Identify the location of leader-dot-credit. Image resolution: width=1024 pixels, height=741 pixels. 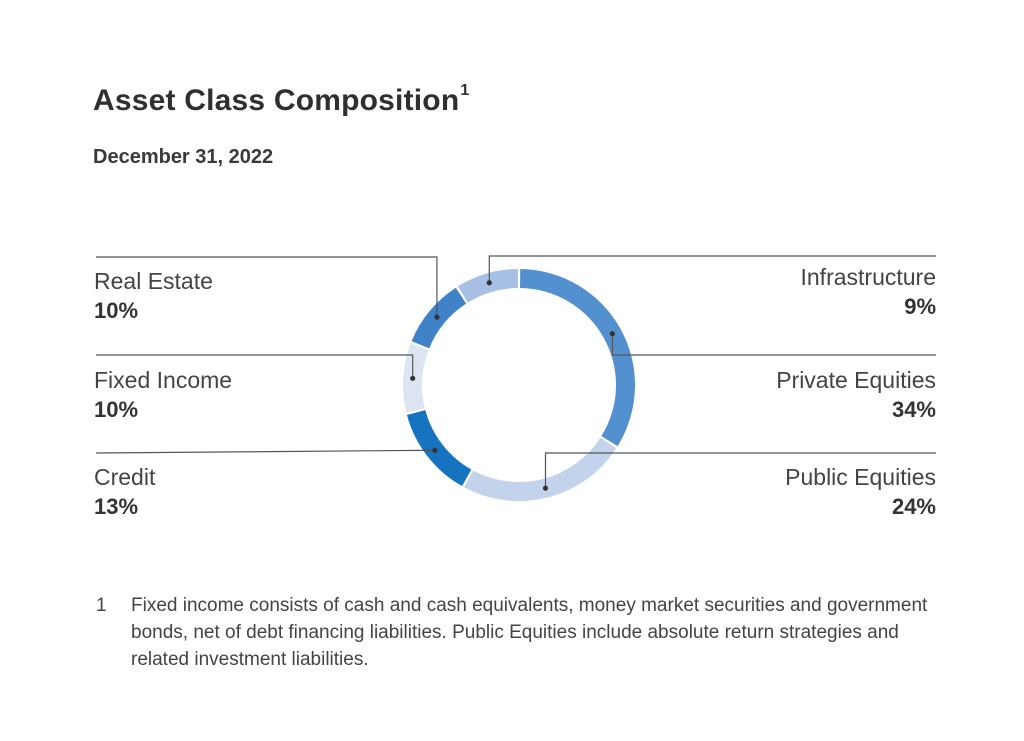
(435, 450).